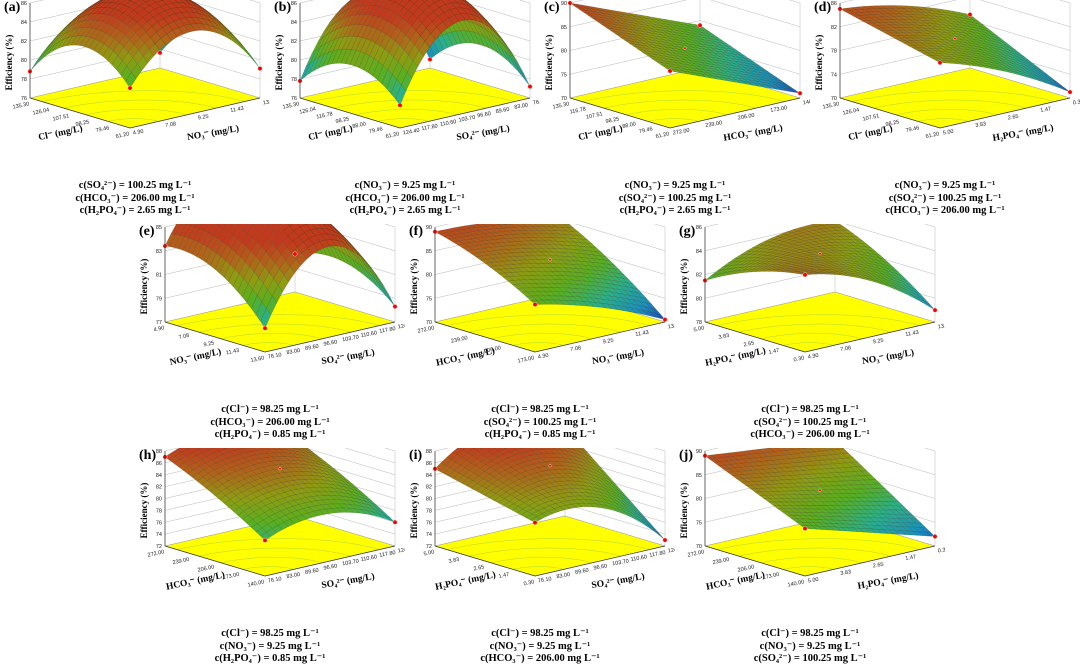 The height and width of the screenshot is (672, 1080). What do you see at coordinates (911, 558) in the screenshot?
I see `x-tick-label: 1.47` at bounding box center [911, 558].